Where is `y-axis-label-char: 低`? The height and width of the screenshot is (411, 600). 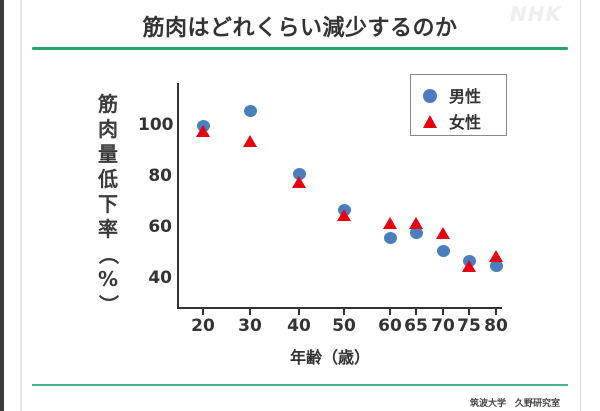 y-axis-label-char: 低 is located at coordinates (108, 179).